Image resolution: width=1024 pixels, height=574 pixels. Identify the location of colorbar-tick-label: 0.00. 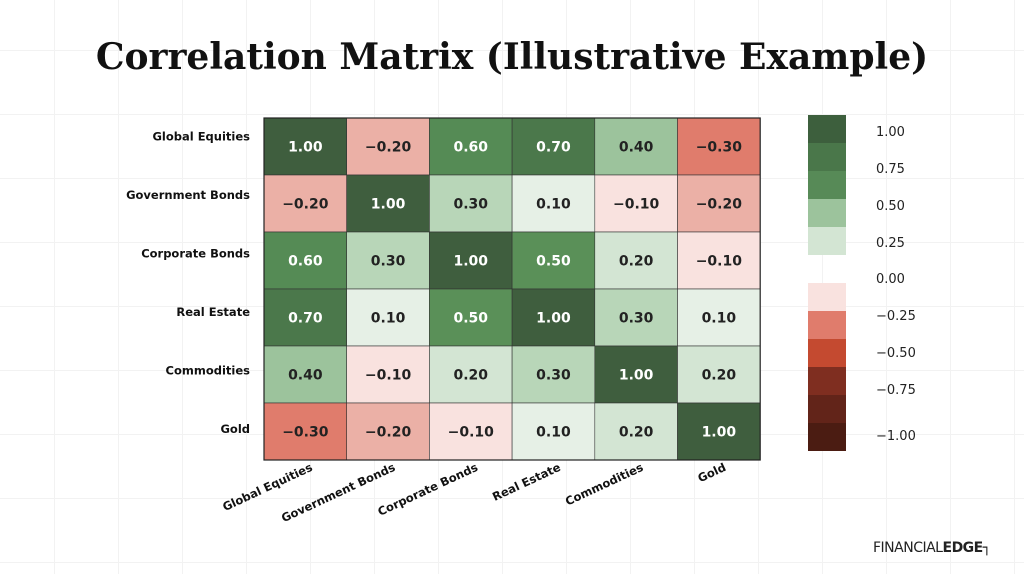
(890, 279).